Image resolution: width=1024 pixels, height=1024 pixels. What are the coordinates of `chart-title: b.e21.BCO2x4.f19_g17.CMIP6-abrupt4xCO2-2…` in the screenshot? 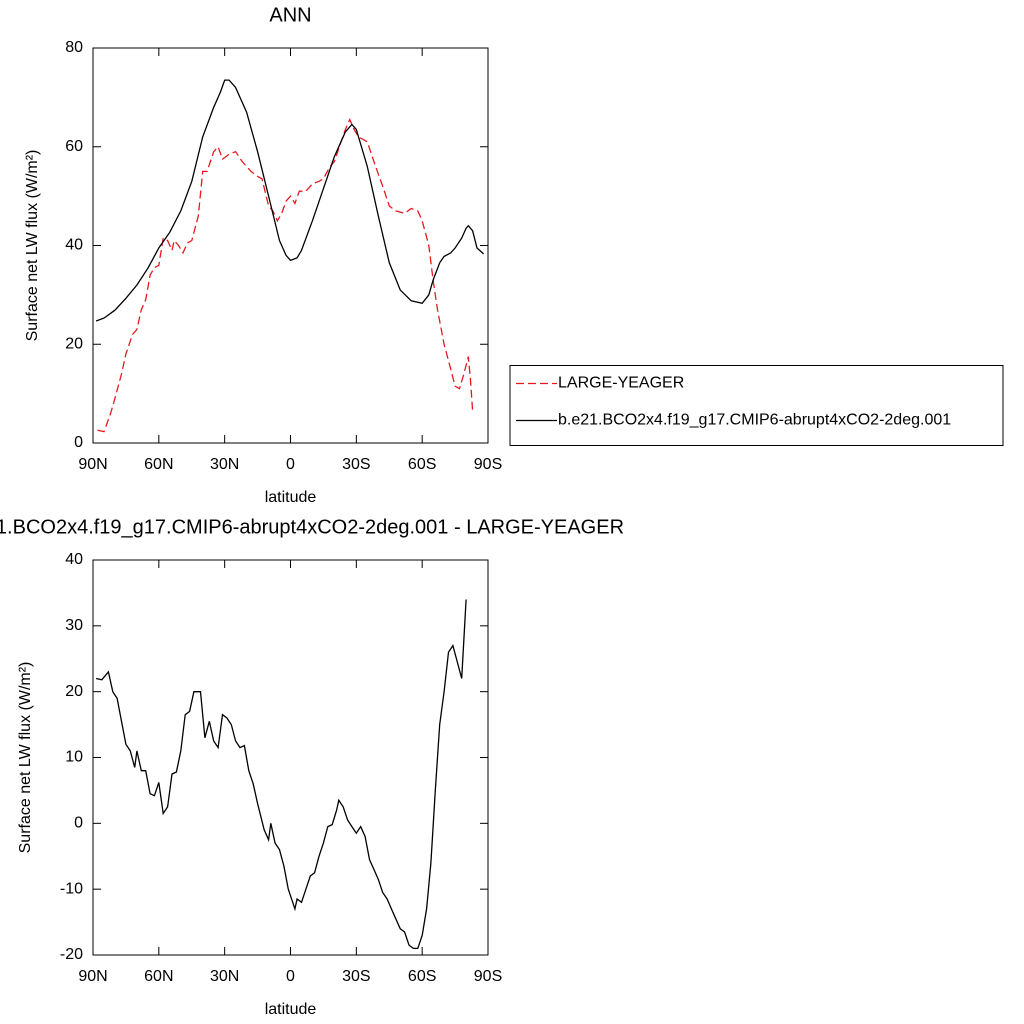 It's located at (312, 527).